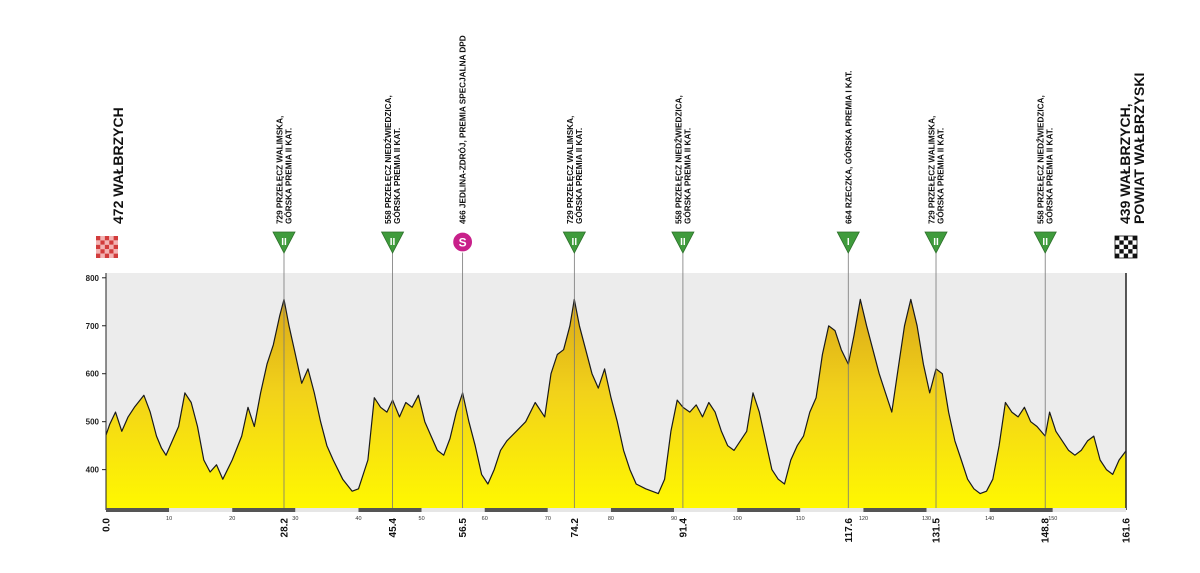 Image resolution: width=1200 pixels, height=573 pixels. I want to click on x-tick-label-minor: 110, so click(800, 519).